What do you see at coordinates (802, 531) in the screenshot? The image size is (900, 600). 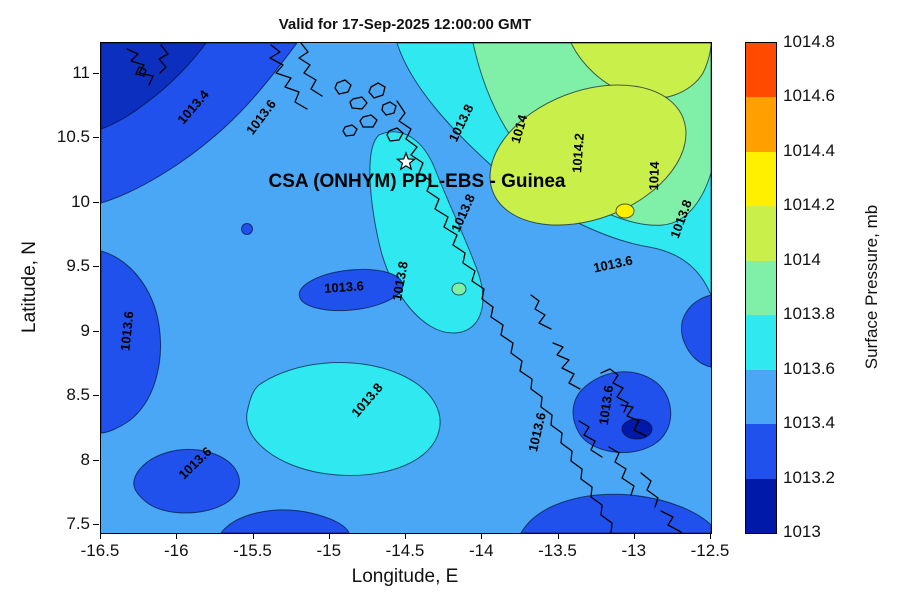 I see `colorbar-tick-label: 1013` at bounding box center [802, 531].